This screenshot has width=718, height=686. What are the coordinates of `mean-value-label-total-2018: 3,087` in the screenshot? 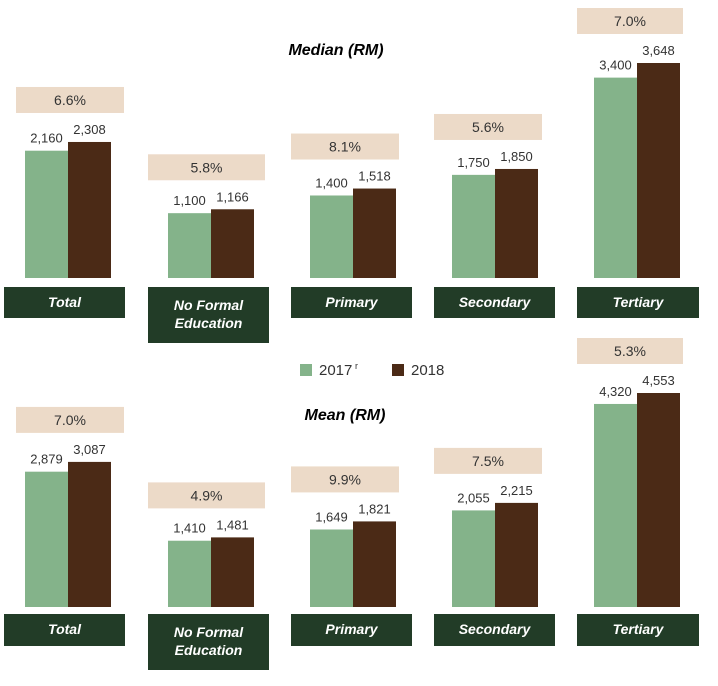 It's located at (89, 449).